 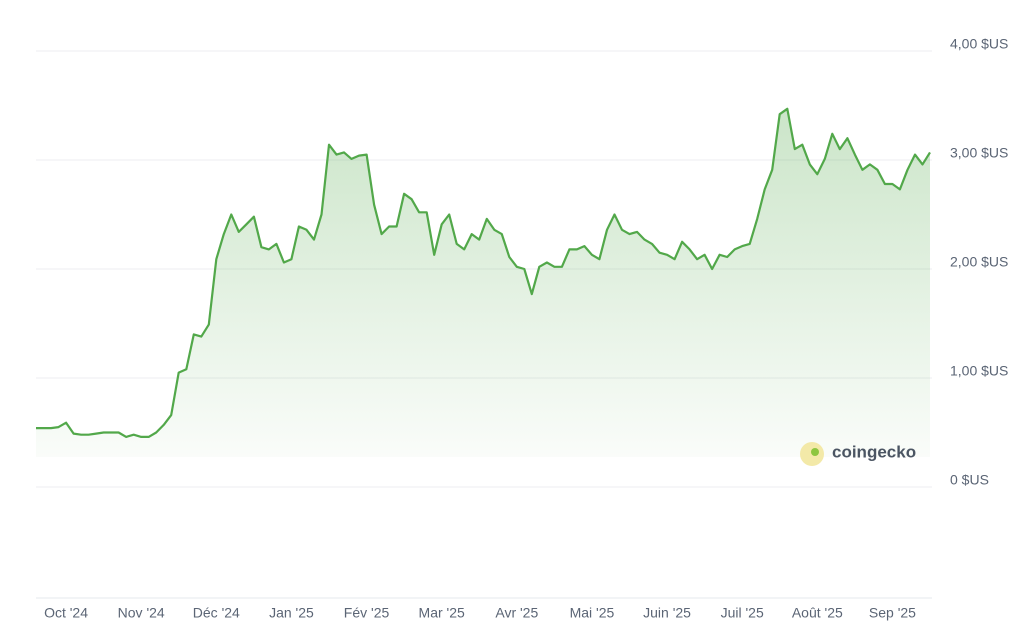 What do you see at coordinates (66, 613) in the screenshot?
I see `x-tick-label: Oct '24` at bounding box center [66, 613].